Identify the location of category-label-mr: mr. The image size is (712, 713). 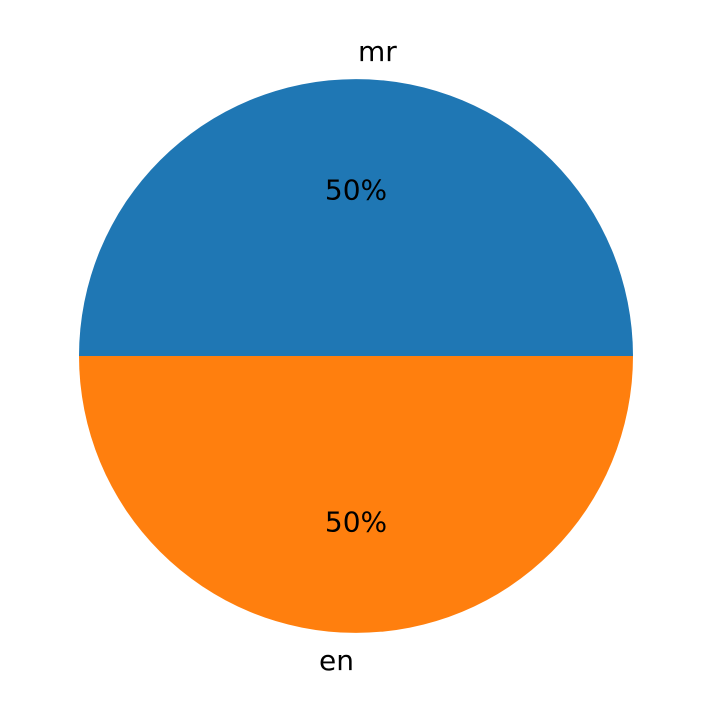
(377, 51).